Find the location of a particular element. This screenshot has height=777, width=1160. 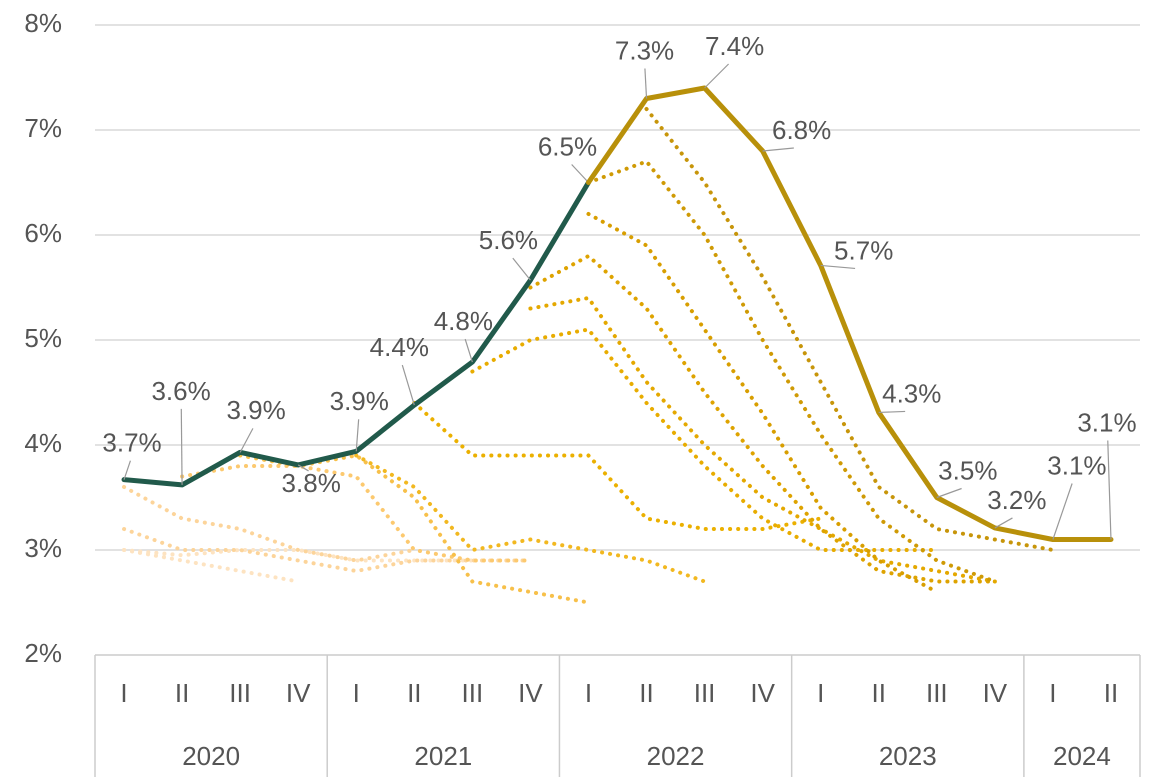

y-tick-label: 4% is located at coordinates (43, 443).